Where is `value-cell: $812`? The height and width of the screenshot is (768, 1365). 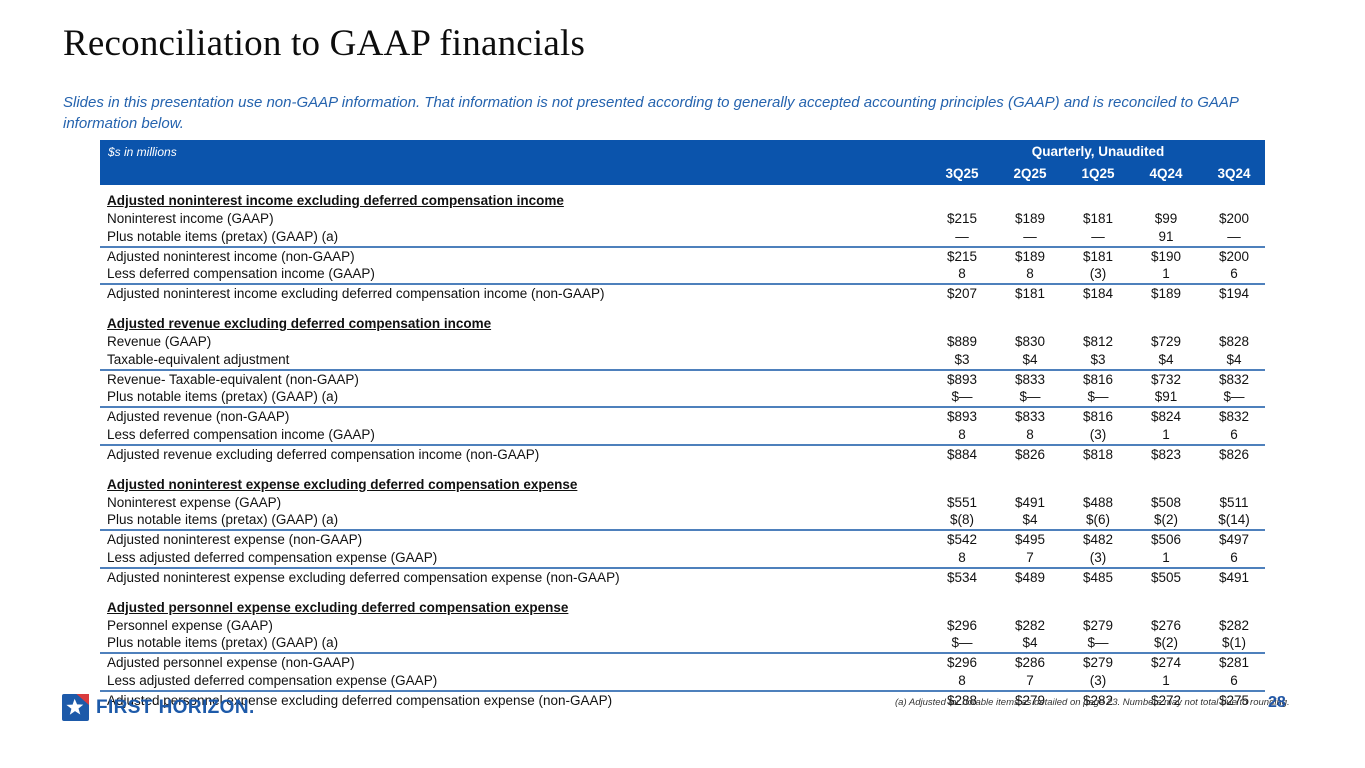
value-cell: $812 is located at coordinates (1098, 341).